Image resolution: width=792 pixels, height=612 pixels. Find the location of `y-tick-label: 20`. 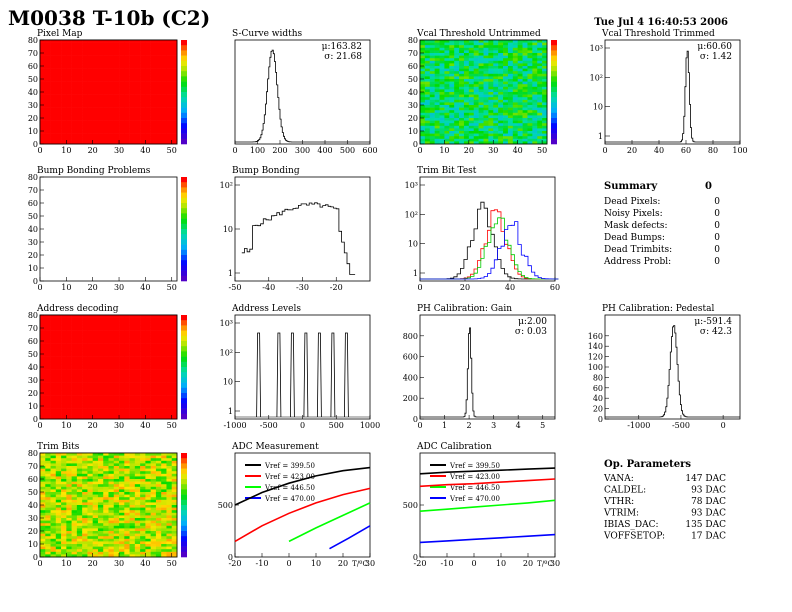

y-tick-label: 20 is located at coordinates (33, 255).